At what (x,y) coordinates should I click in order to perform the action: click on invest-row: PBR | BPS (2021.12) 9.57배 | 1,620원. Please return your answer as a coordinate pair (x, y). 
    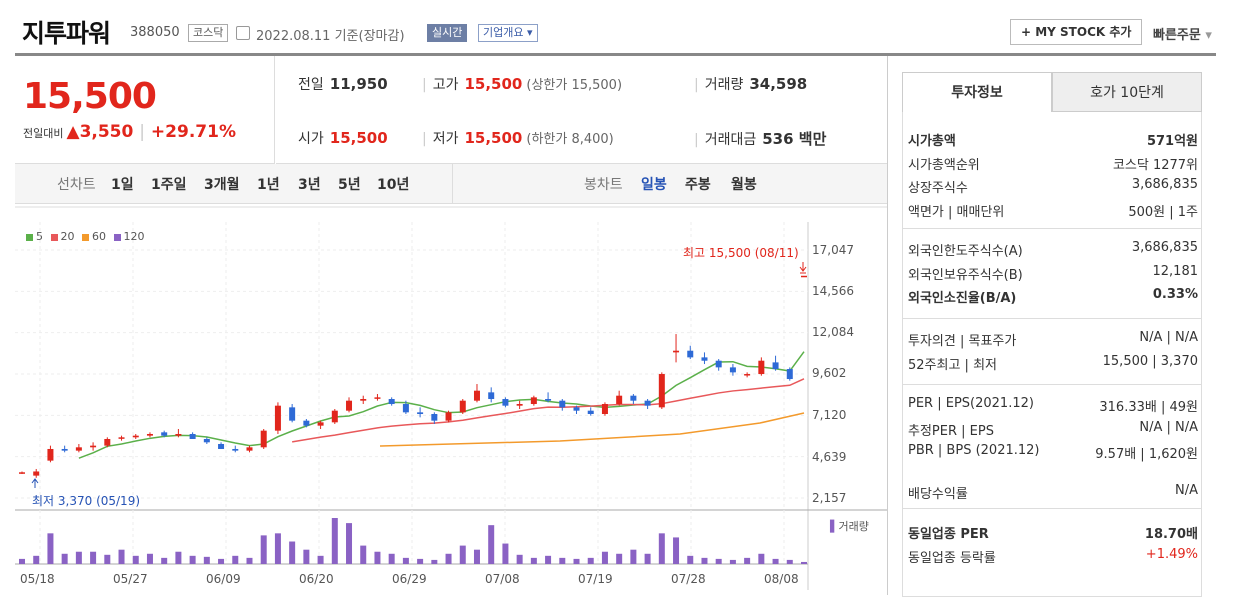
    Looking at the image, I should click on (1053, 451).